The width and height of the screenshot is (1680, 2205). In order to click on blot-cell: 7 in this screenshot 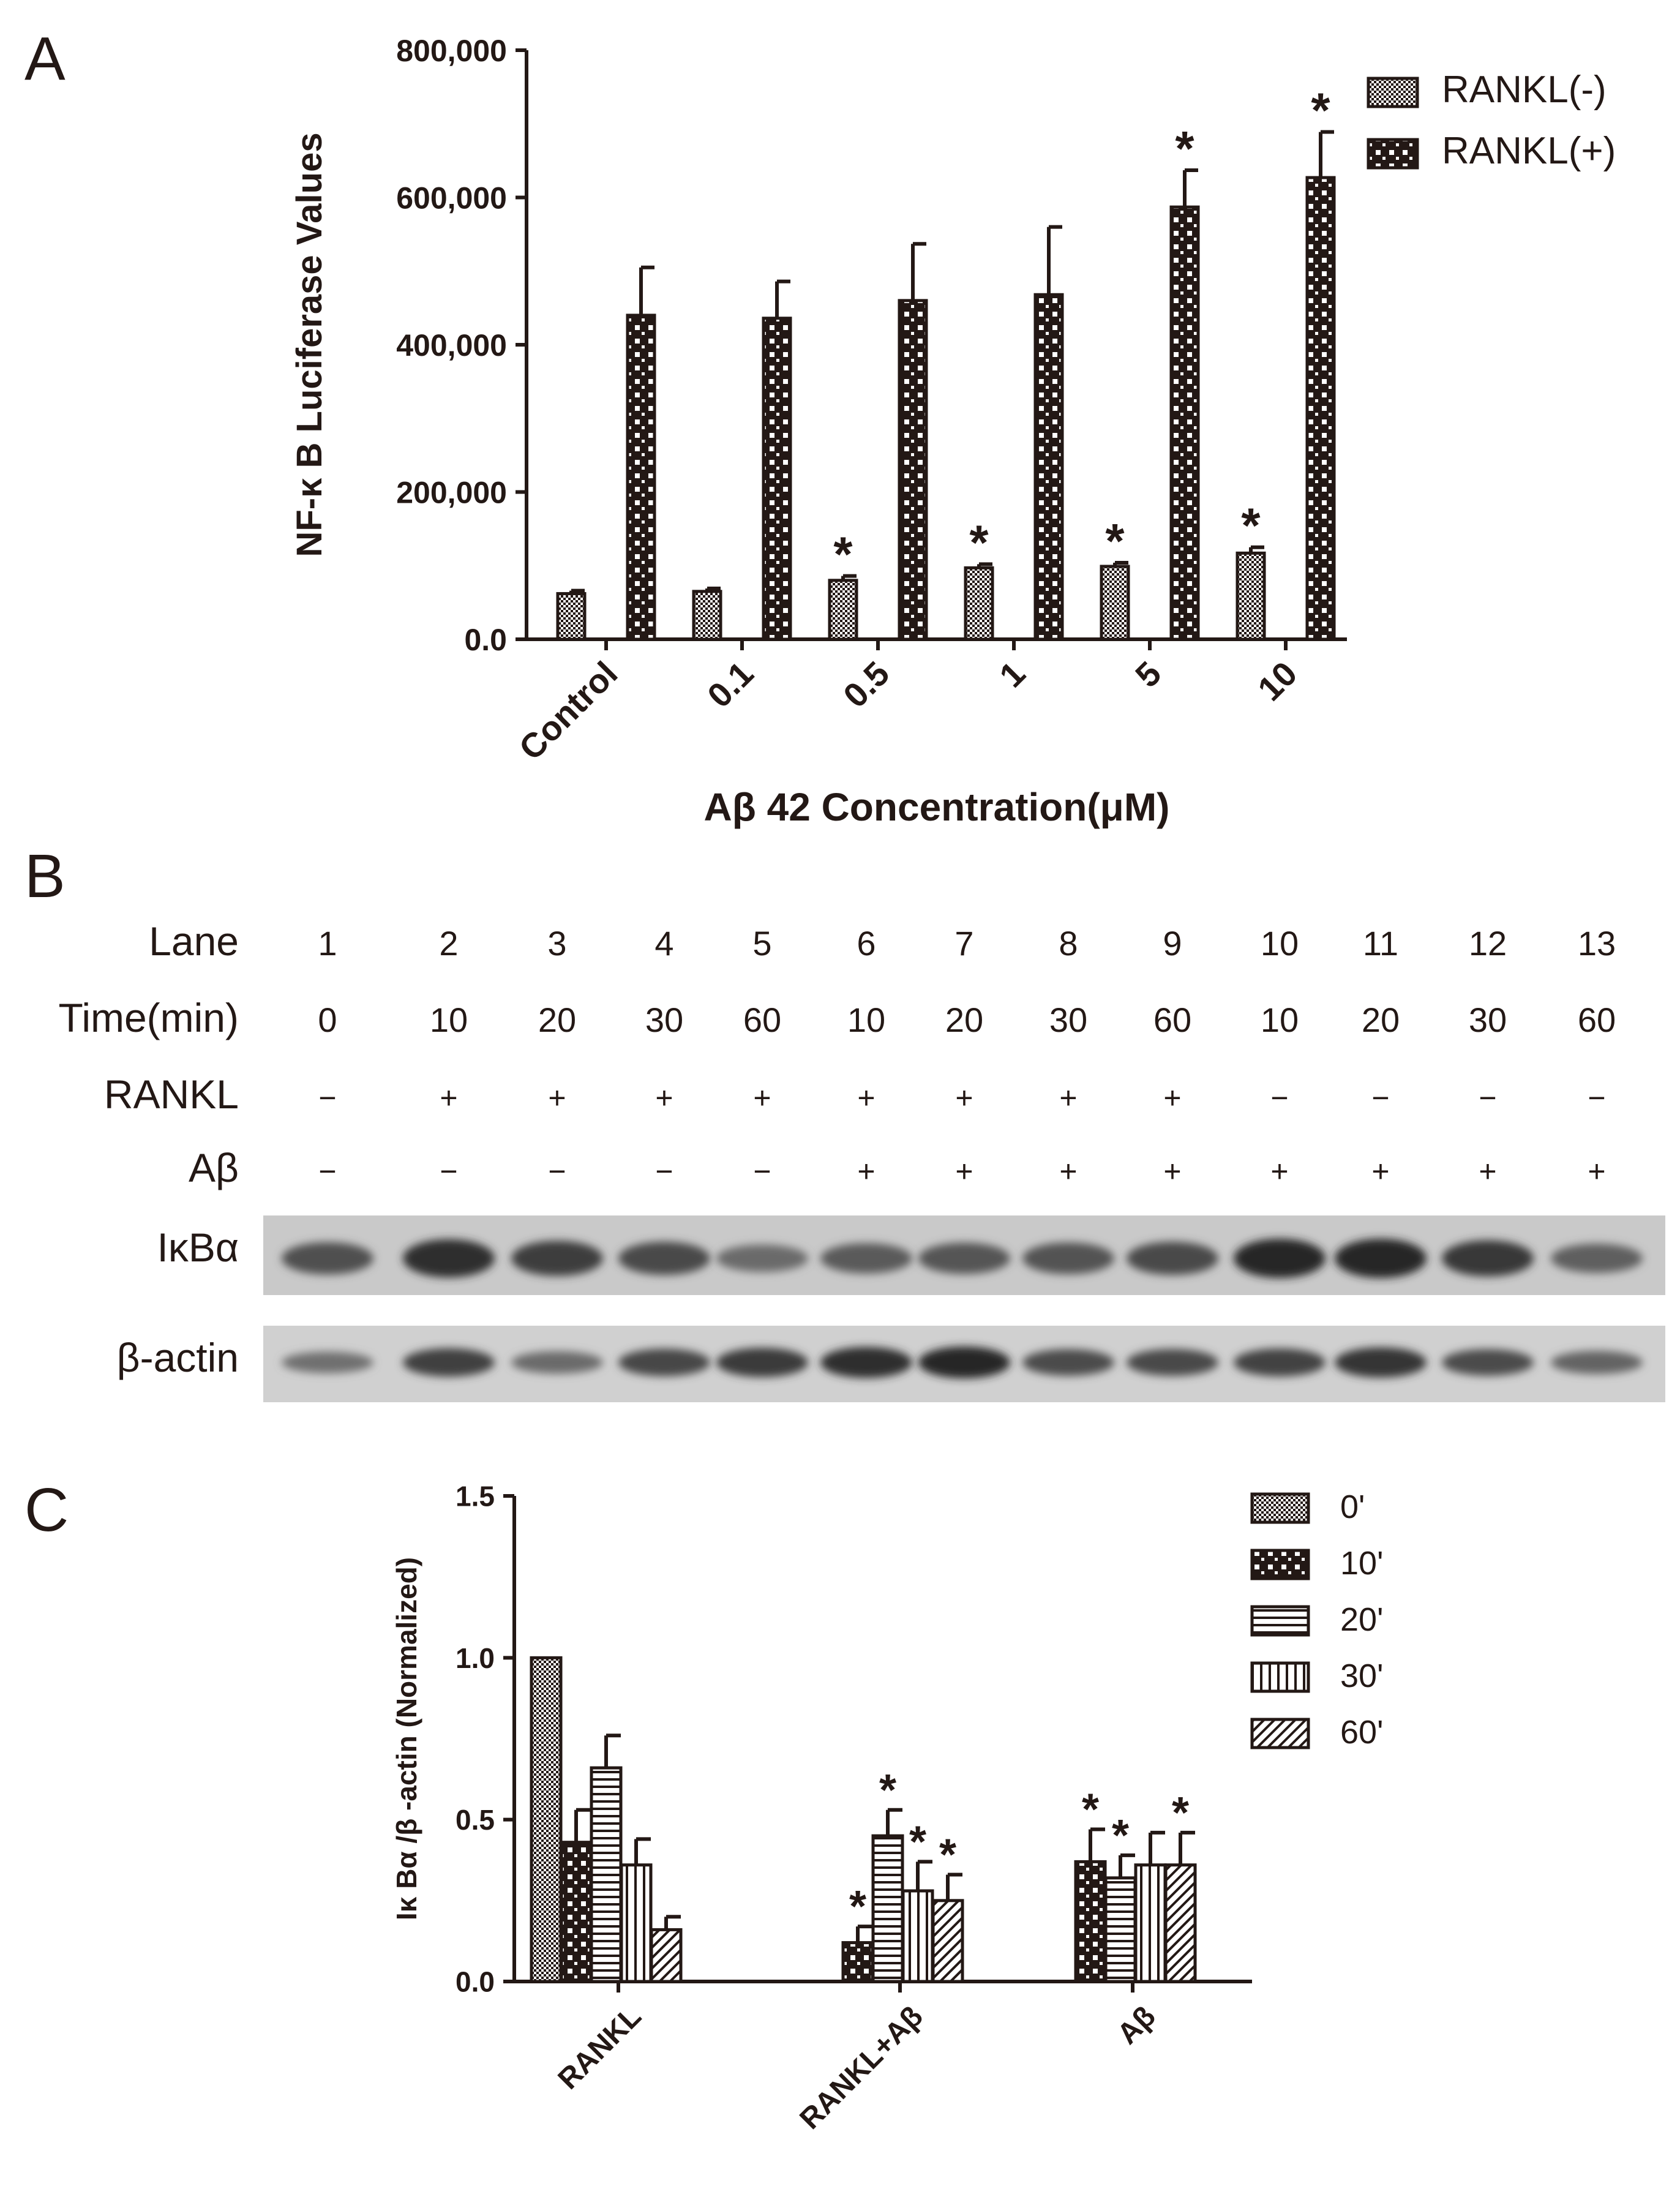, I will do `click(963, 943)`.